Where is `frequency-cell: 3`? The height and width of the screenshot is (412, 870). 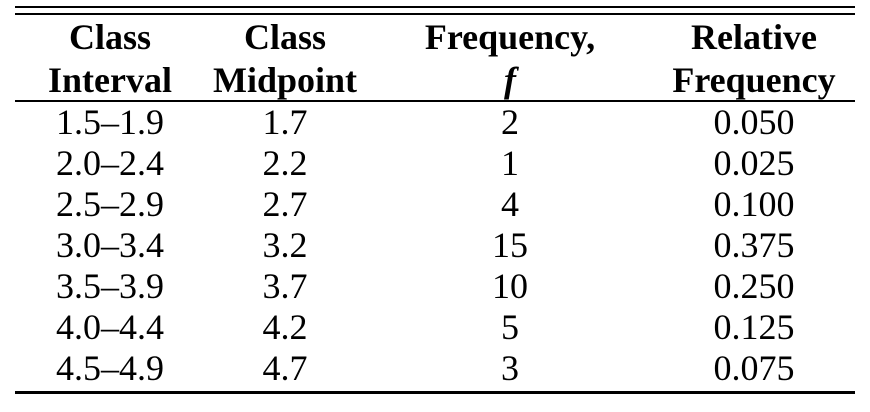
frequency-cell: 3 is located at coordinates (510, 368).